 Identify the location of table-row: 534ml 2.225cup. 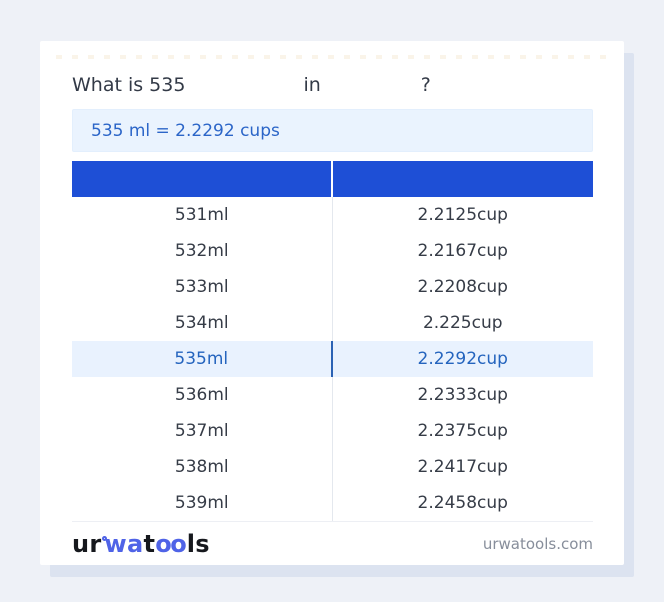
(332, 323).